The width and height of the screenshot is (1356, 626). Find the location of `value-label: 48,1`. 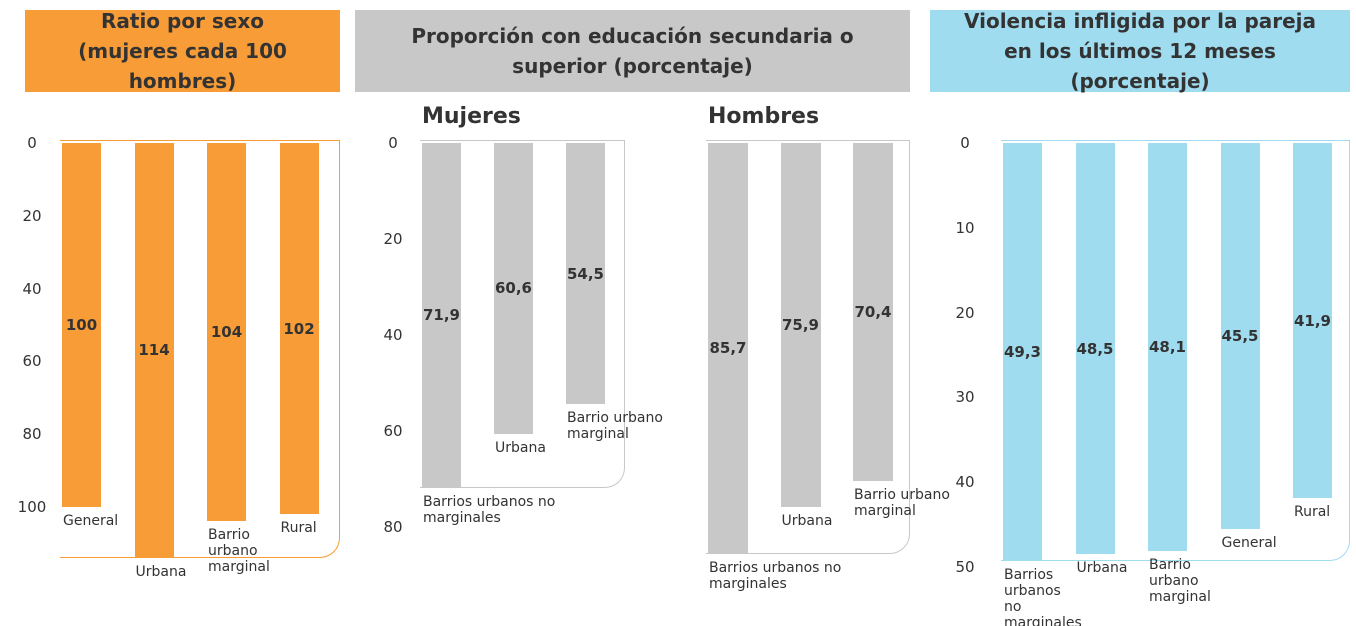

value-label: 48,1 is located at coordinates (1167, 346).